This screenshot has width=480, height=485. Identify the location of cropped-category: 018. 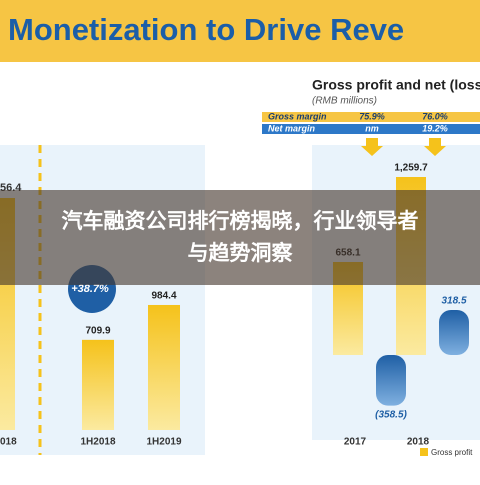
(8, 442).